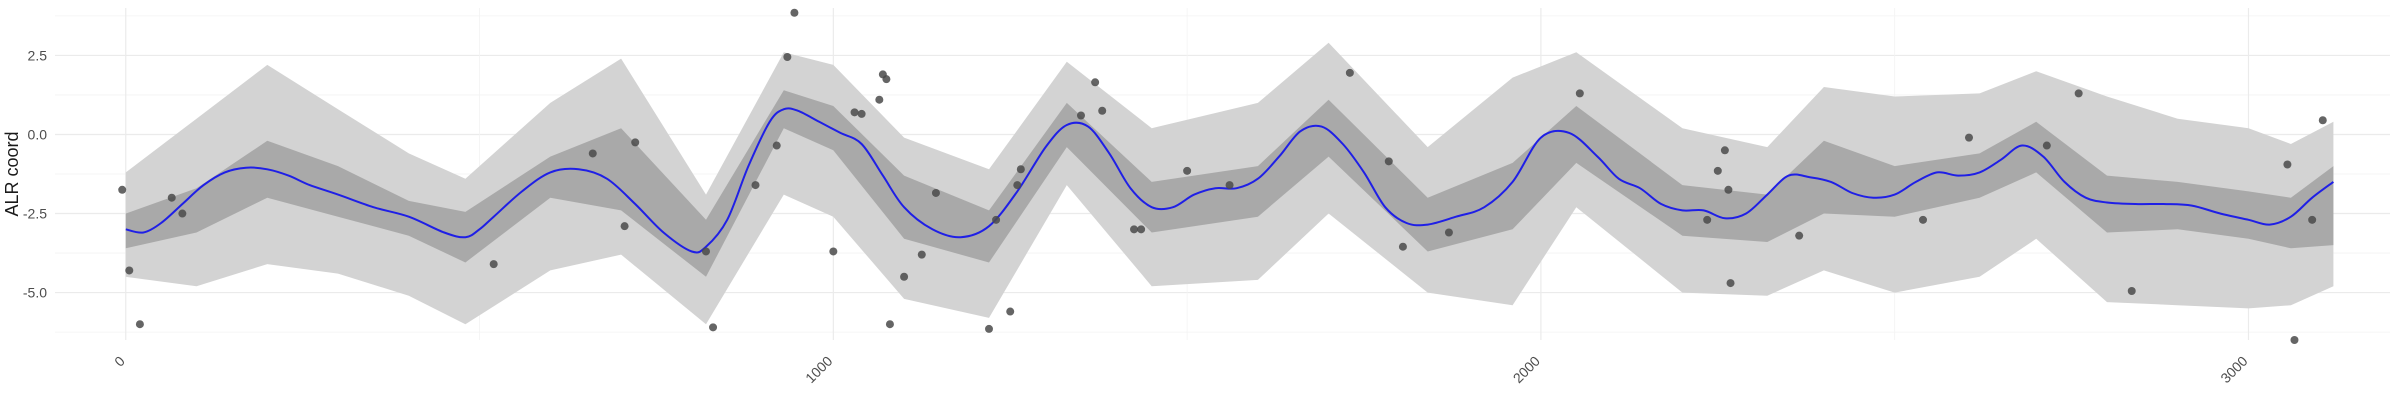 Image resolution: width=2400 pixels, height=400 pixels. Describe the element at coordinates (38, 134) in the screenshot. I see `y-tick-label: 0.0` at that location.